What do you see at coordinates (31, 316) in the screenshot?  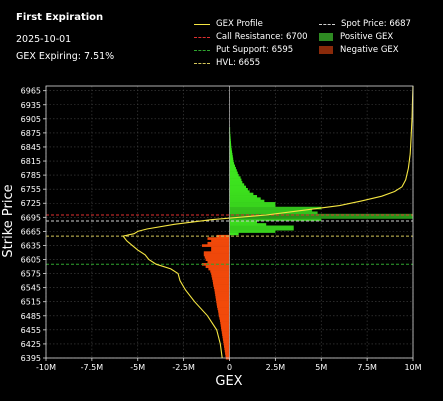 I see `y-tick-label-3: 6485` at bounding box center [31, 316].